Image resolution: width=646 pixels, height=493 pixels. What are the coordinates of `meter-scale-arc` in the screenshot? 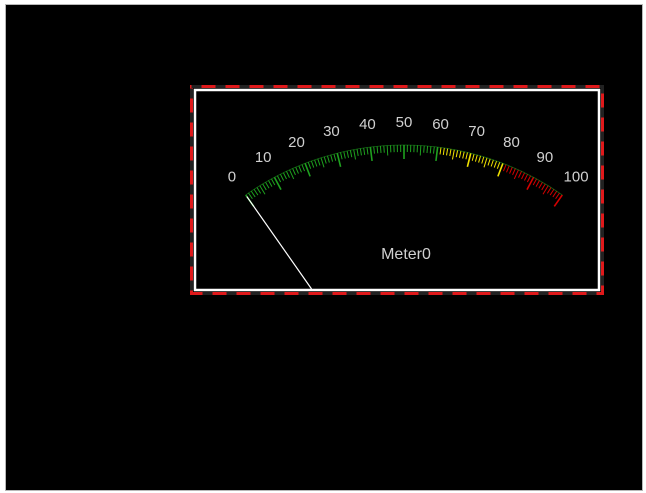 It's located at (404, 170).